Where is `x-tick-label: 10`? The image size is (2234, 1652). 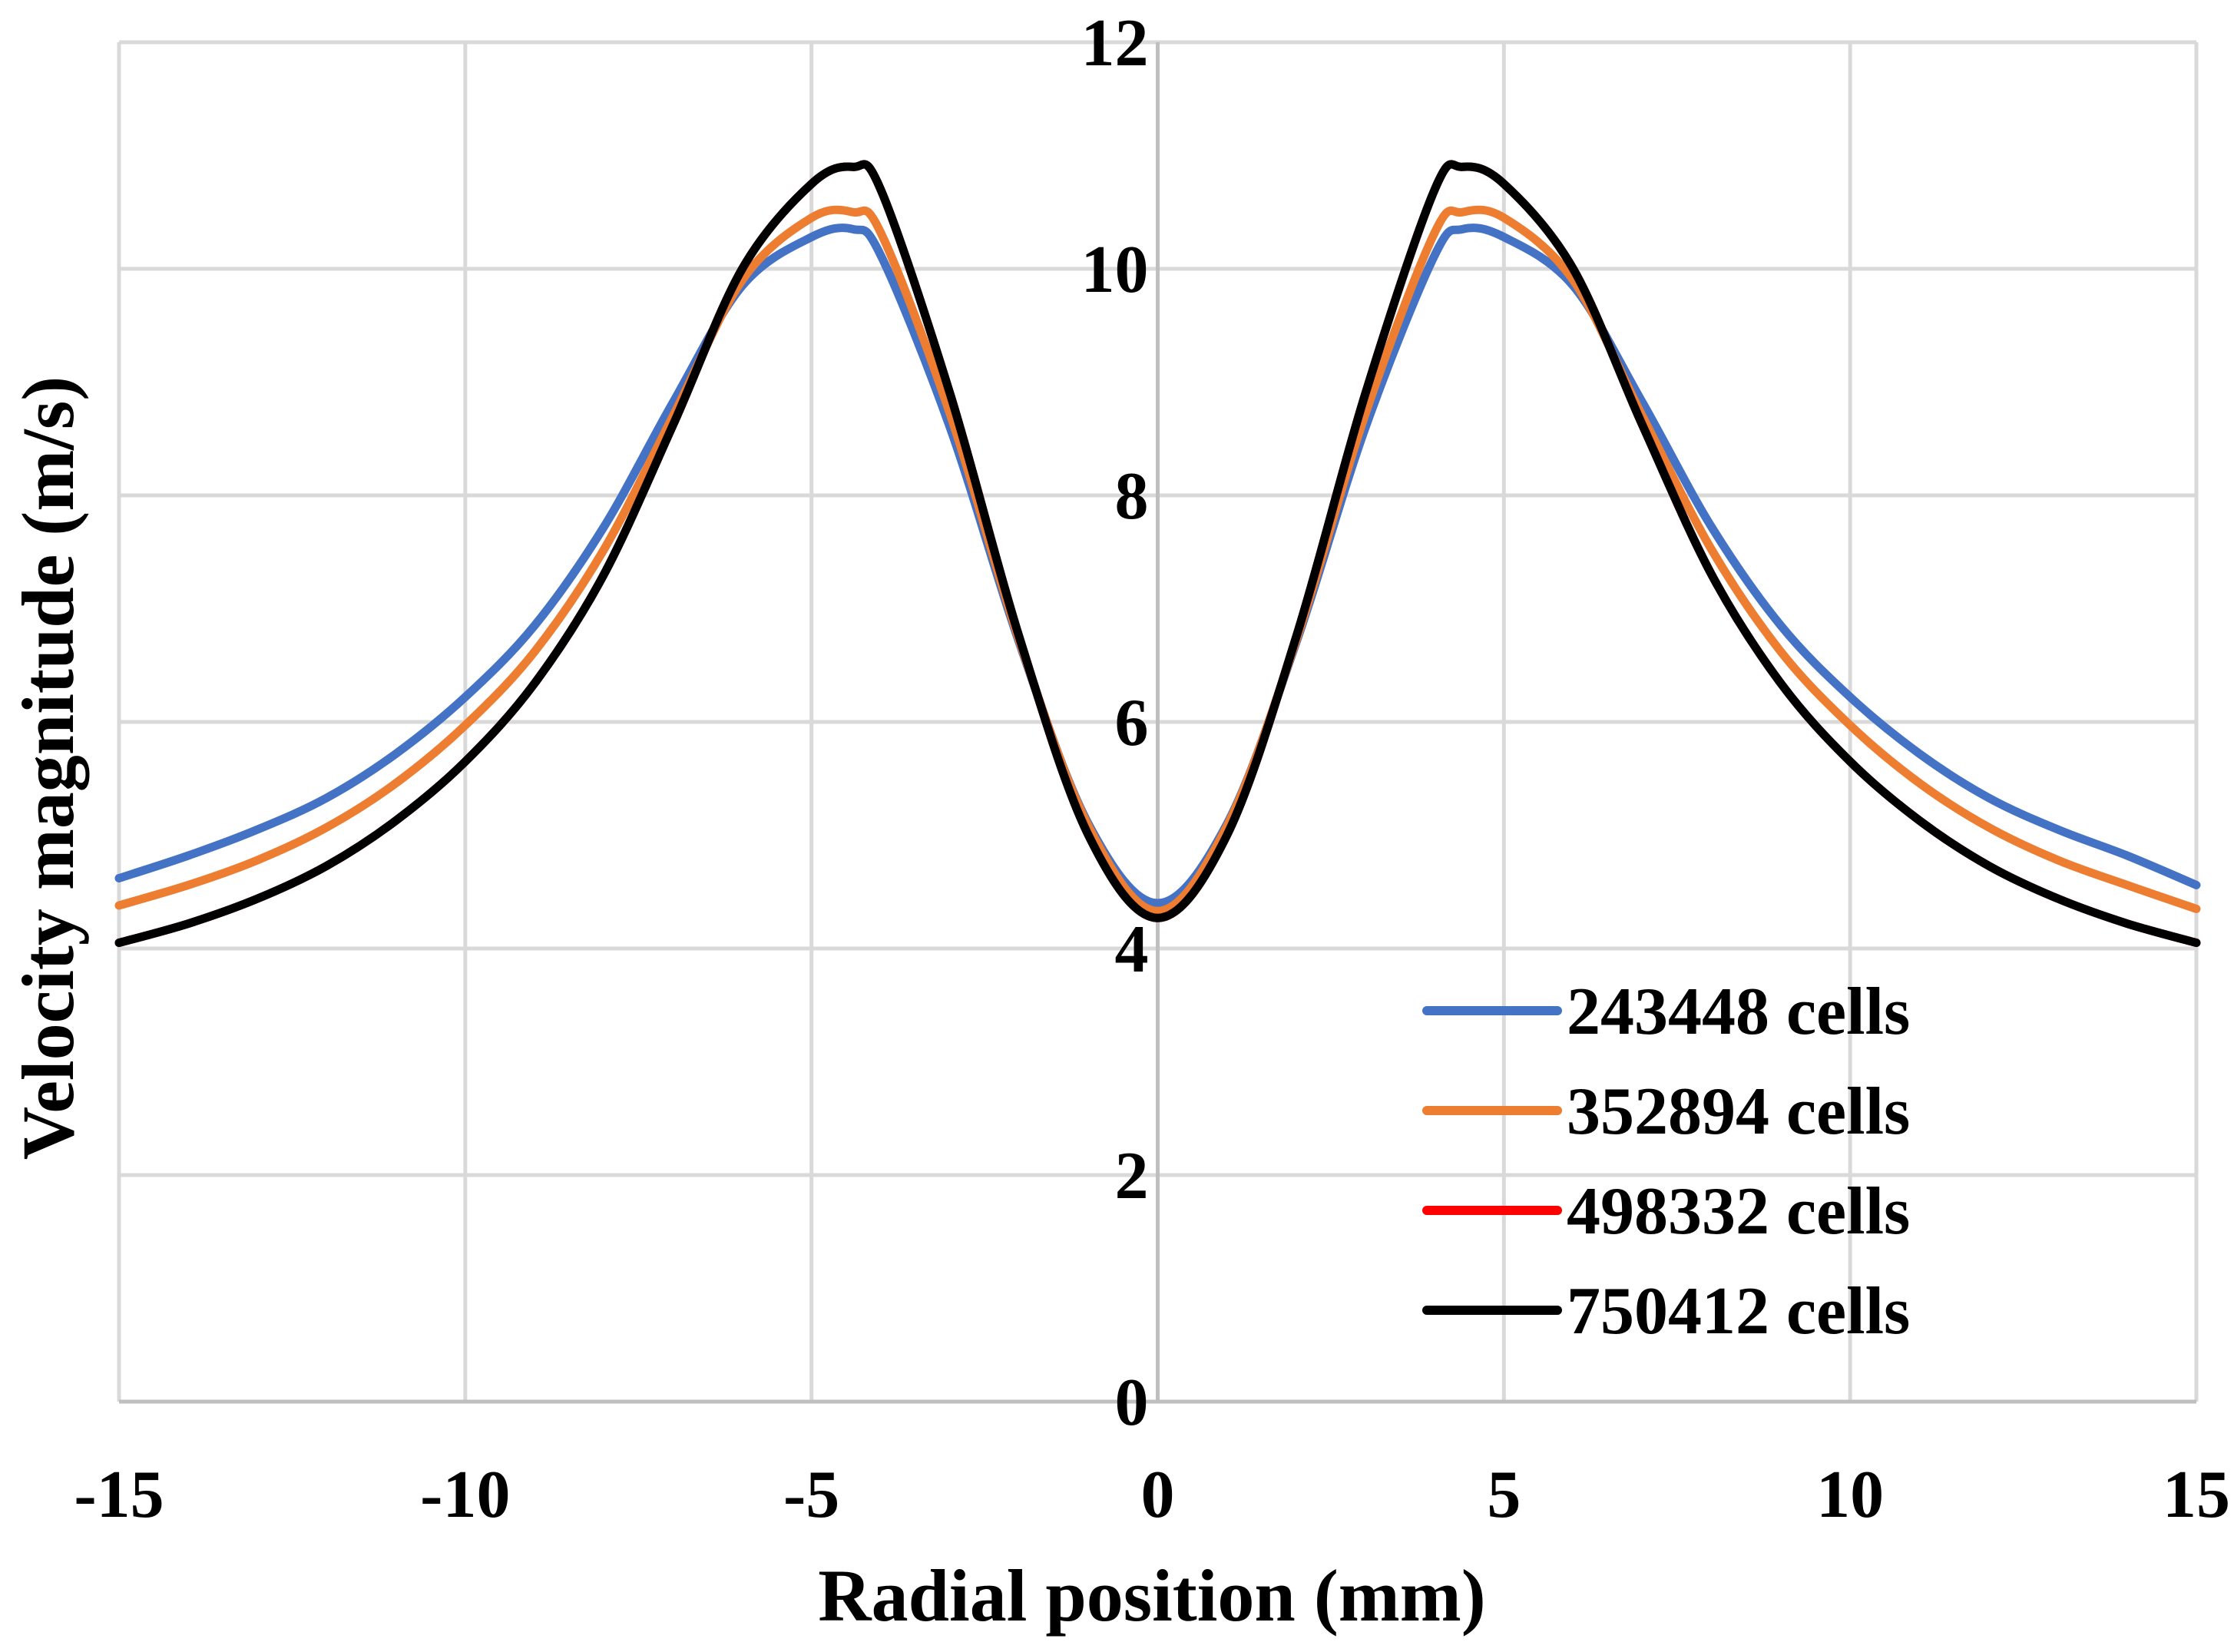
x-tick-label: 10 is located at coordinates (1850, 1495).